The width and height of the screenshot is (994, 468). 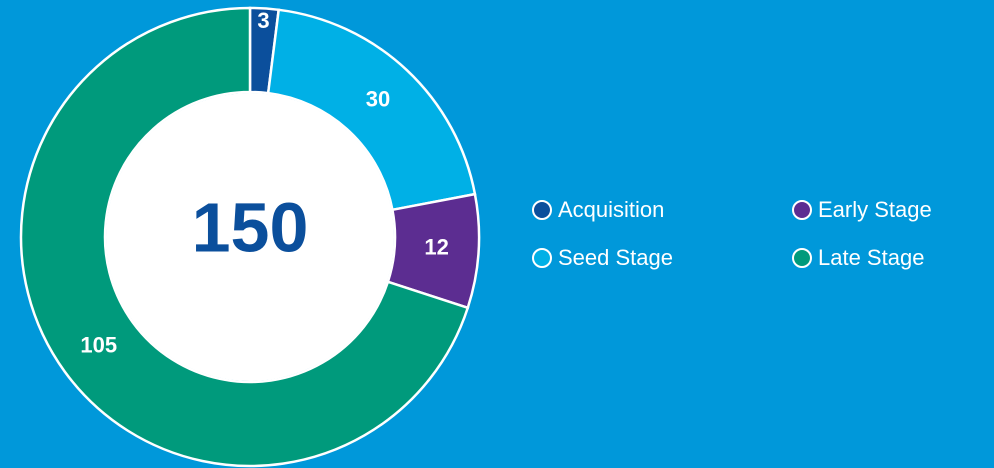 I want to click on legend-label: Acquisition, so click(x=611, y=209).